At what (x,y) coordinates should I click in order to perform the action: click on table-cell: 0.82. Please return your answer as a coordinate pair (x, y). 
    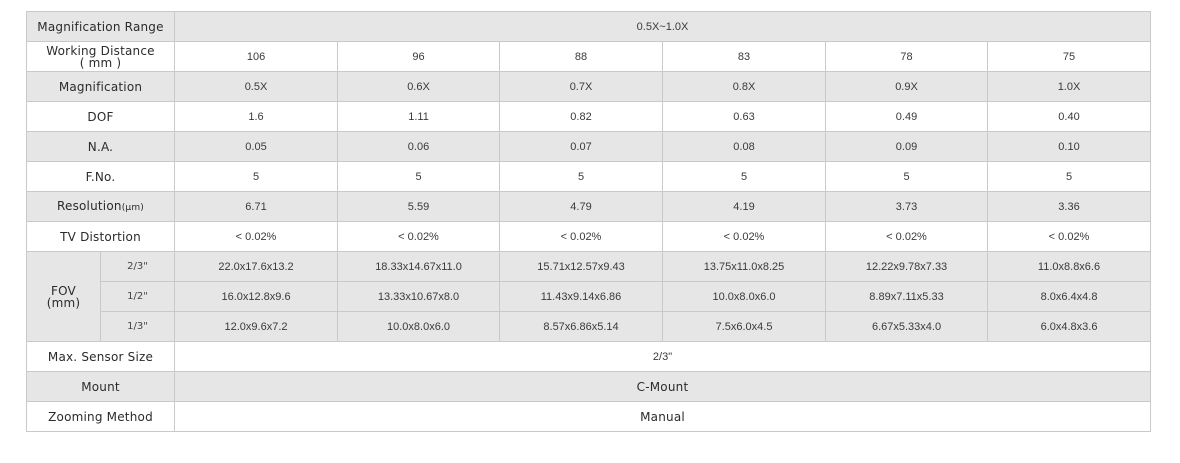
    Looking at the image, I should click on (581, 116).